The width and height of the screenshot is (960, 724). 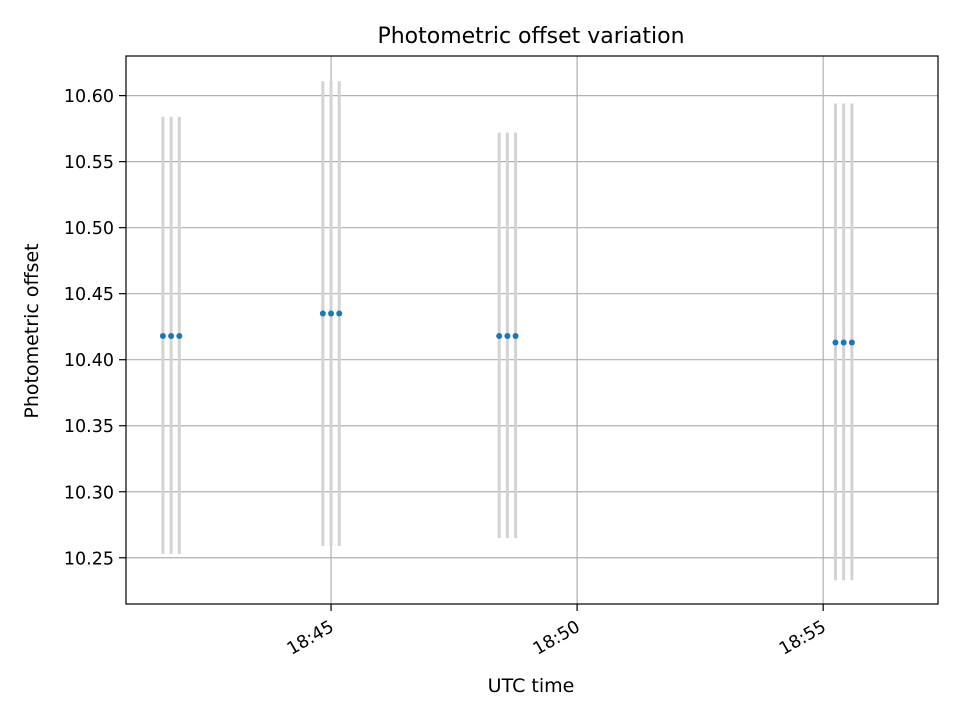 I want to click on y-tick-label: 10.30, so click(x=89, y=493).